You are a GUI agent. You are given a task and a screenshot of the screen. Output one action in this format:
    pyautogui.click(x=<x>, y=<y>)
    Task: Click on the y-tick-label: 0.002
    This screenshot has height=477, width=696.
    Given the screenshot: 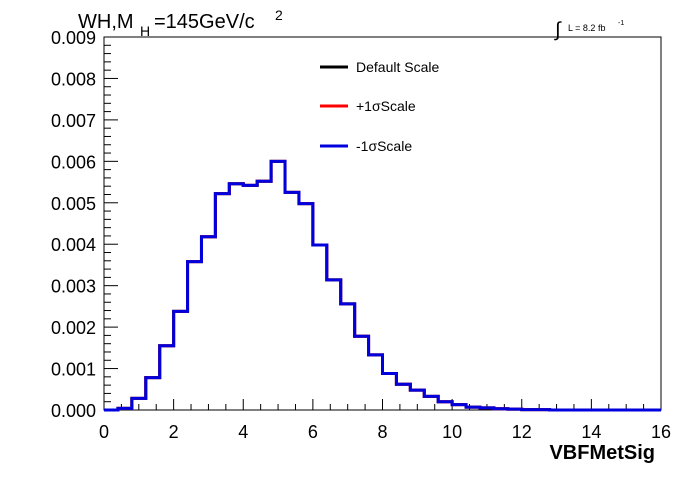 What is the action you would take?
    pyautogui.click(x=73, y=328)
    